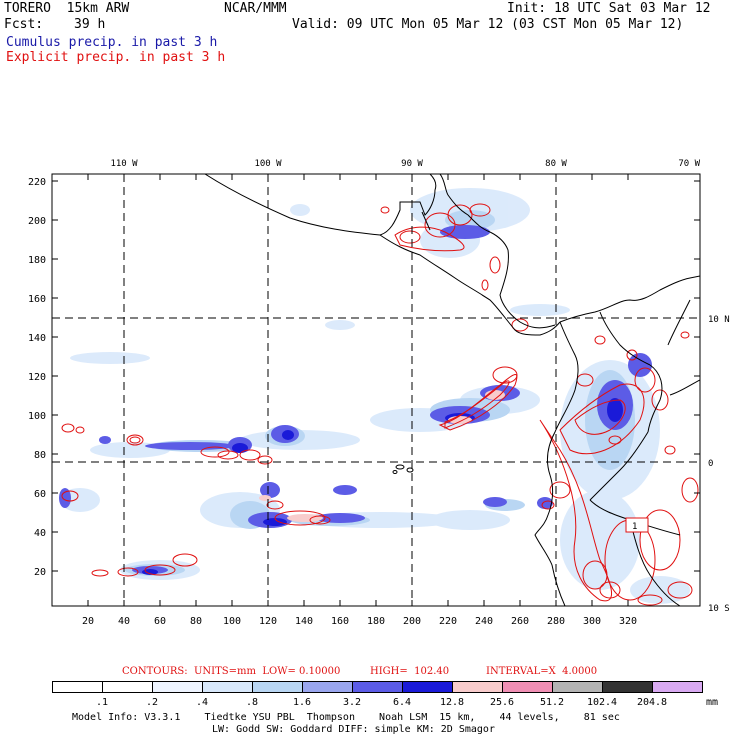  I want to click on model-title: TORERO 15km ARW, so click(67, 8).